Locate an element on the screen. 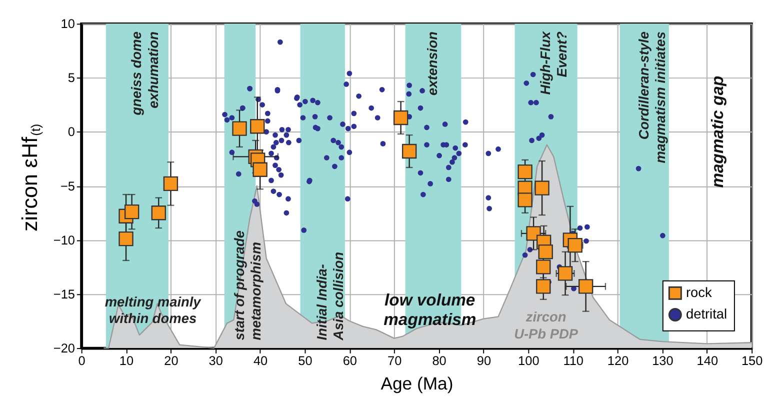 The width and height of the screenshot is (781, 410). y-tick-label: 10 is located at coordinates (67, 24).